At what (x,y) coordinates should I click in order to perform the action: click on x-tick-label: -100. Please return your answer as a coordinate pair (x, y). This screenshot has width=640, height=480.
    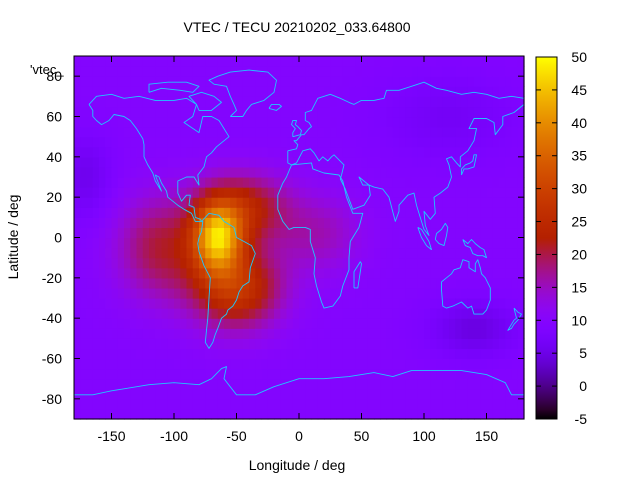
    Looking at the image, I should click on (174, 436).